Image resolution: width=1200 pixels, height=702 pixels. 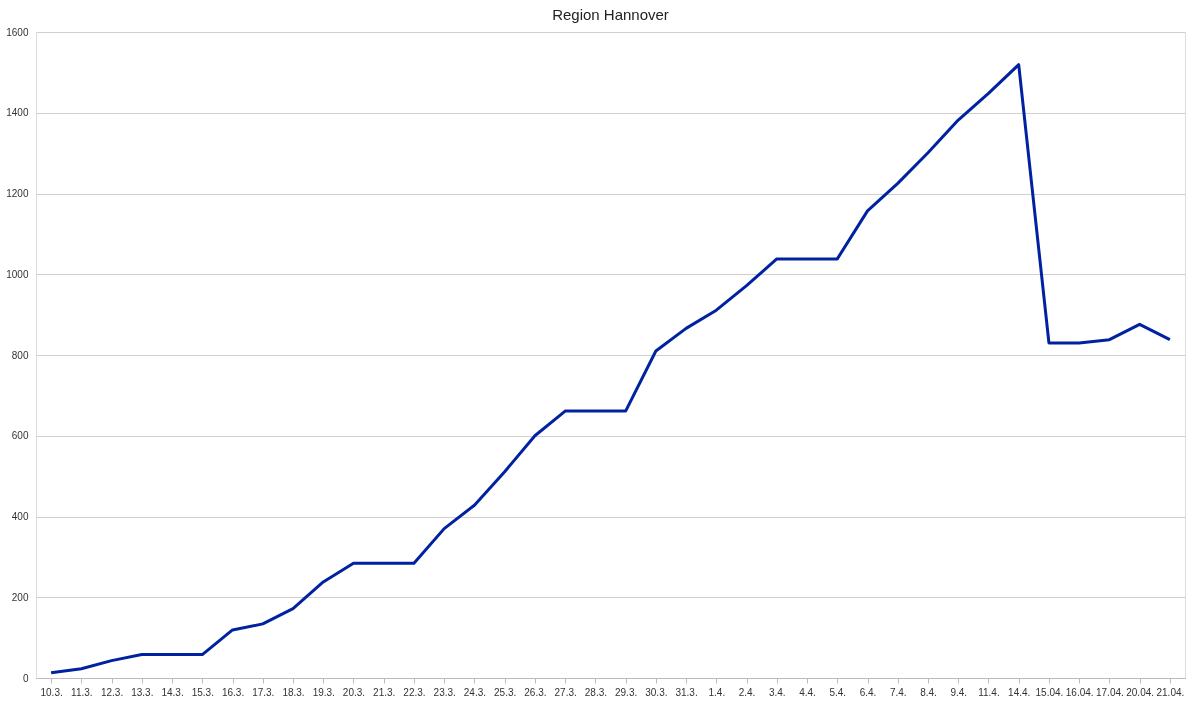 I want to click on x-tick-label: 21.3., so click(x=384, y=692).